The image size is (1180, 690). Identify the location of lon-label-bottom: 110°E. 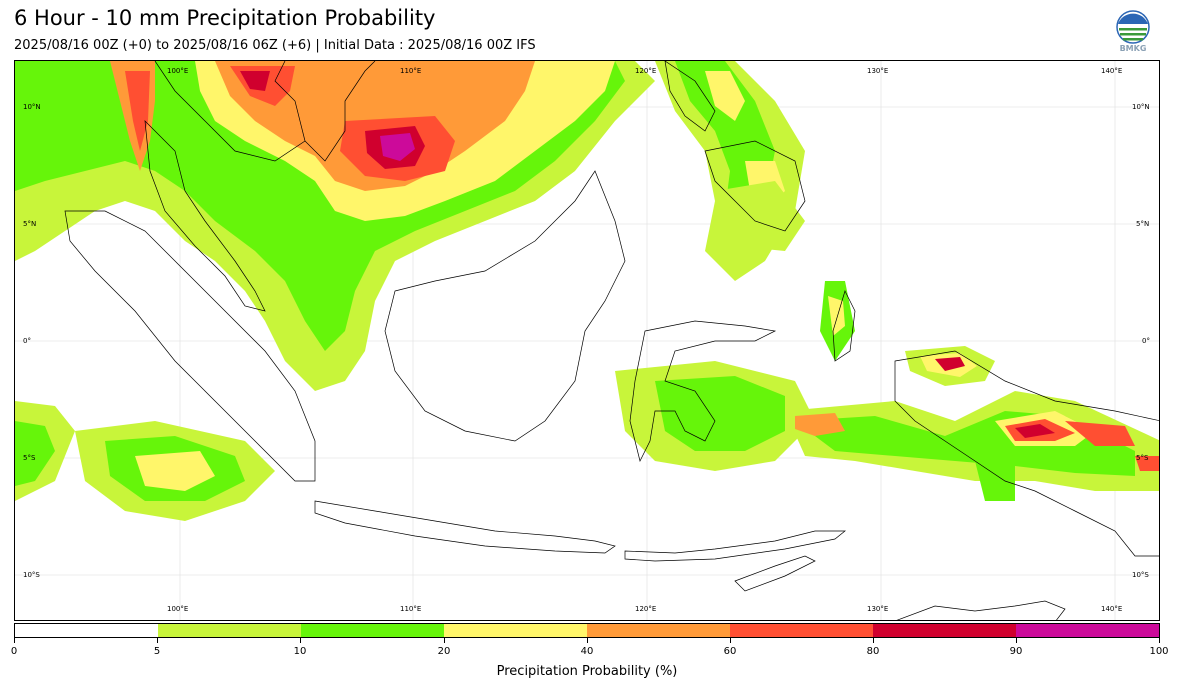
(411, 609).